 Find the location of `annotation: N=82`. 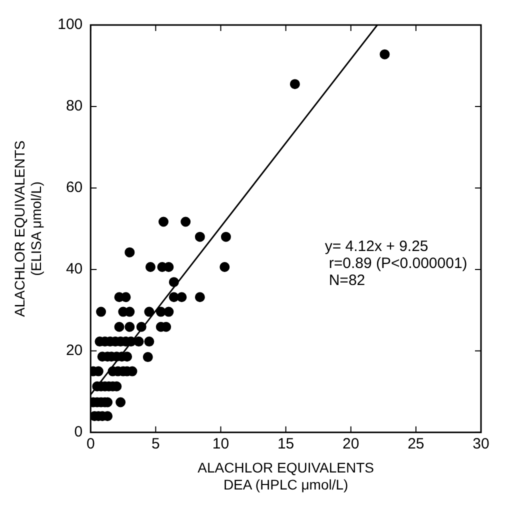

annotation: N=82 is located at coordinates (347, 281).